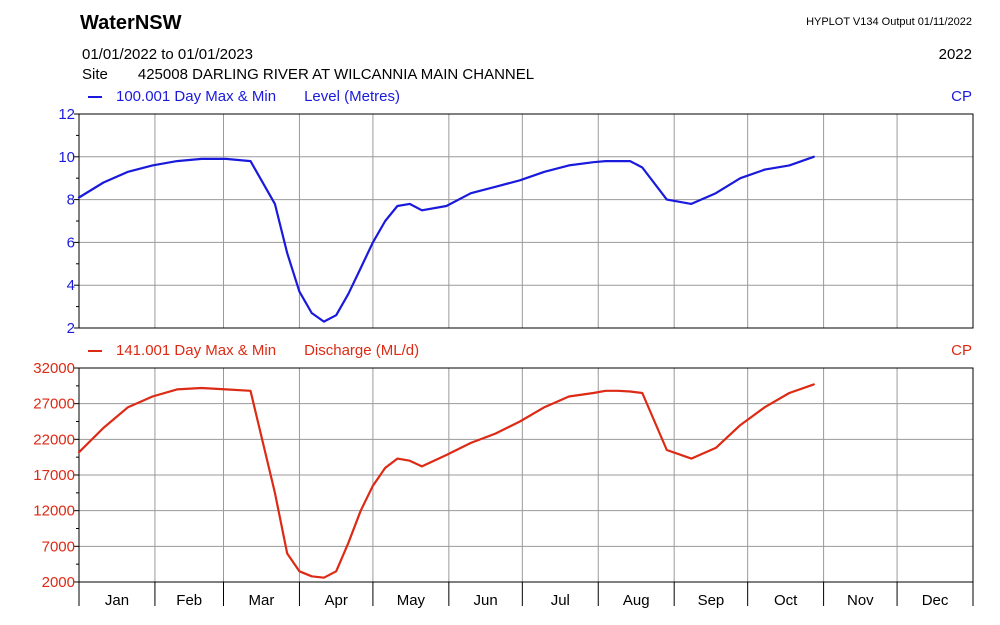 This screenshot has height=625, width=1000. What do you see at coordinates (66, 114) in the screenshot?
I see `level-ytick-label: 12` at bounding box center [66, 114].